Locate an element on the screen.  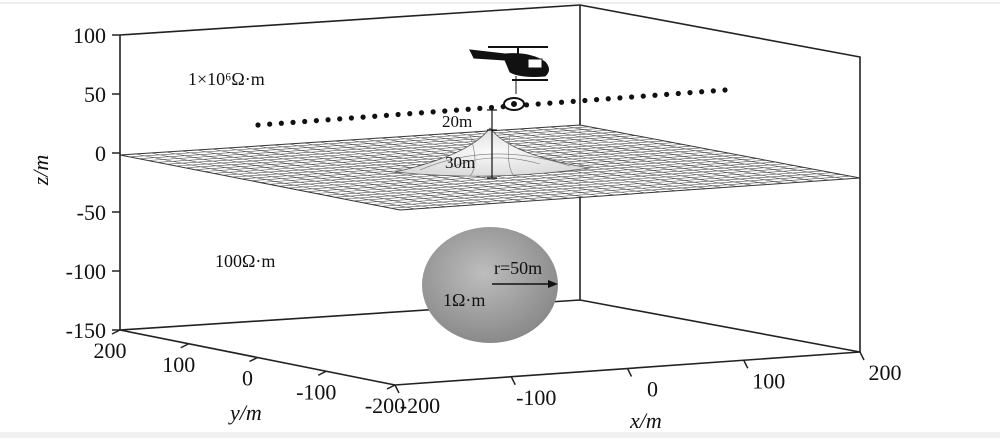
y-tick-label: -100 is located at coordinates (316, 391).